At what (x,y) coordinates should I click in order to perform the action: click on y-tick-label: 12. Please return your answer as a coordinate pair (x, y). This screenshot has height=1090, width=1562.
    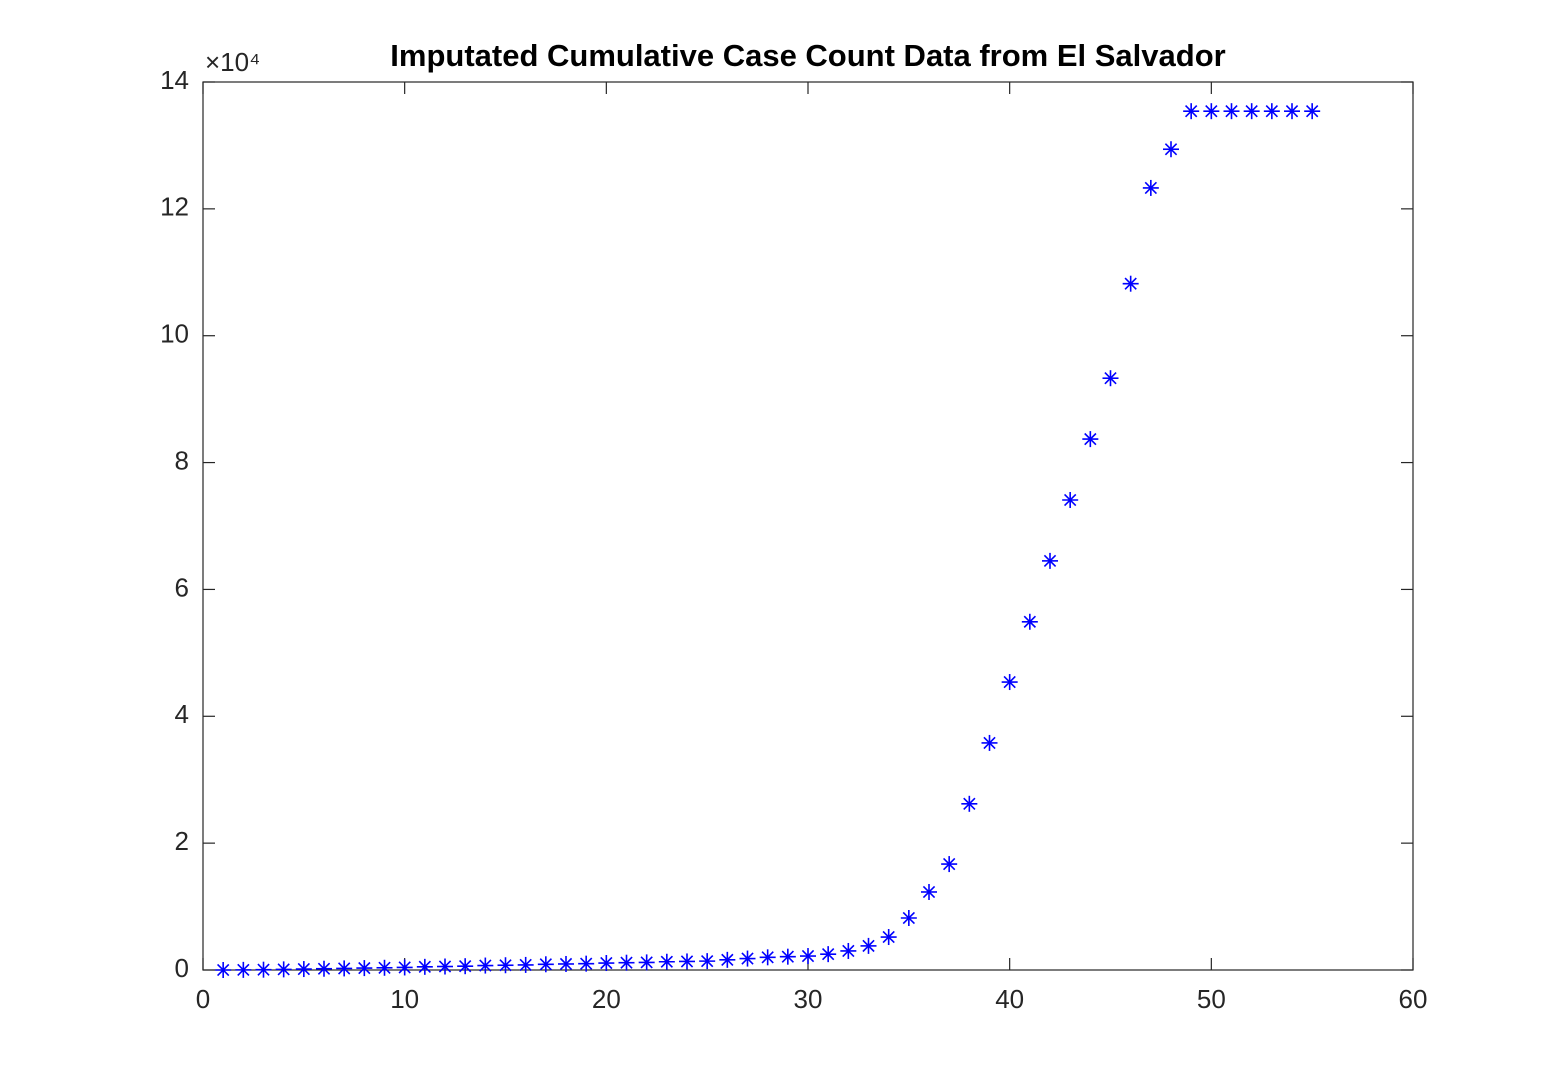
    Looking at the image, I should click on (174, 207).